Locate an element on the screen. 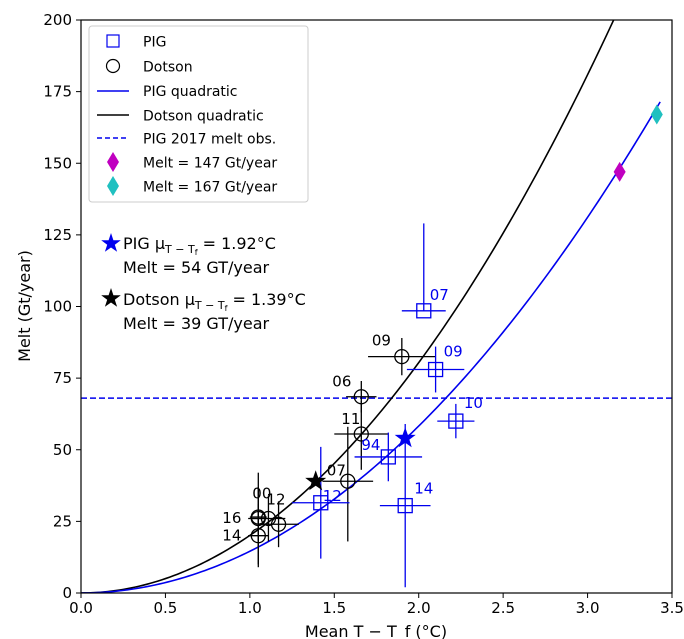  pig-star-marker is located at coordinates (405, 437).